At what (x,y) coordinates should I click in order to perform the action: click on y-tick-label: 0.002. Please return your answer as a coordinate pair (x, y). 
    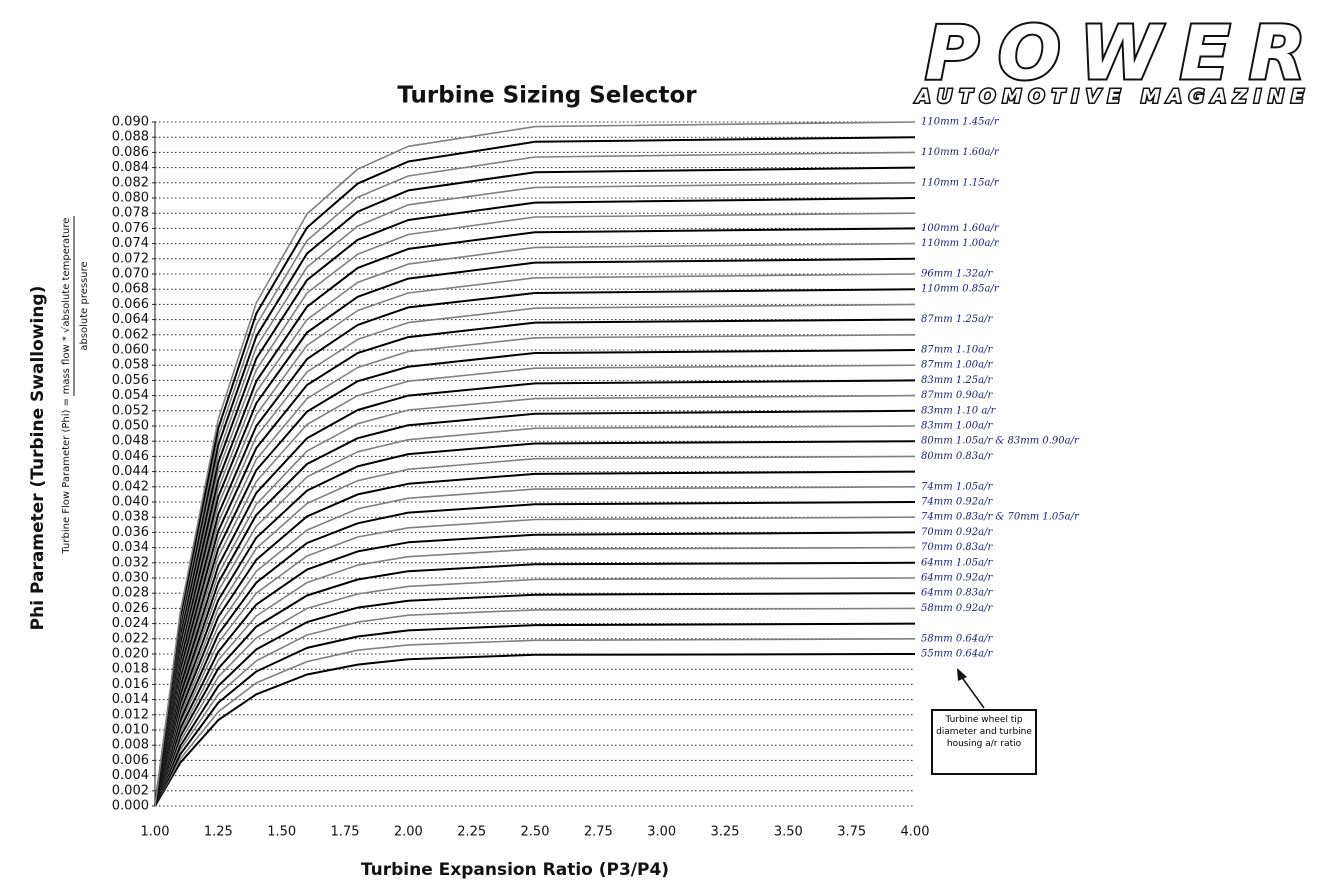
    Looking at the image, I should click on (130, 790).